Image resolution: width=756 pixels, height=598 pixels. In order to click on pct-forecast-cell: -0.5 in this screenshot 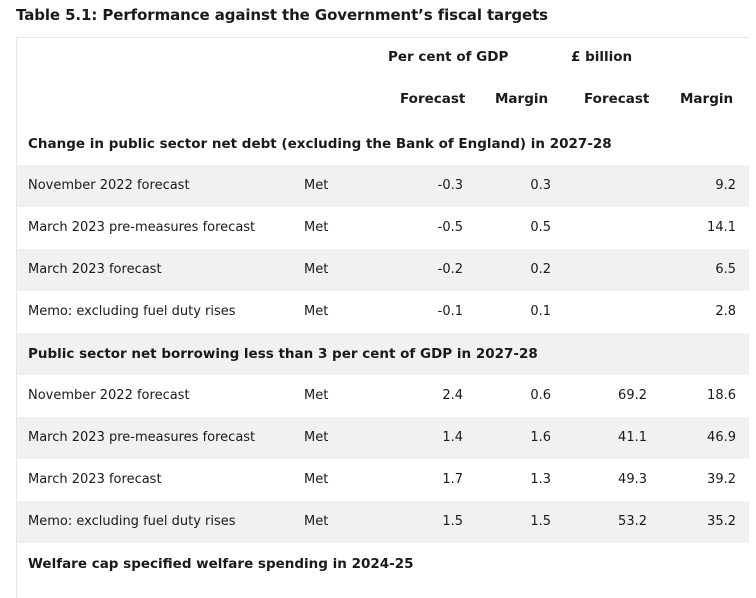, I will do `click(450, 227)`.